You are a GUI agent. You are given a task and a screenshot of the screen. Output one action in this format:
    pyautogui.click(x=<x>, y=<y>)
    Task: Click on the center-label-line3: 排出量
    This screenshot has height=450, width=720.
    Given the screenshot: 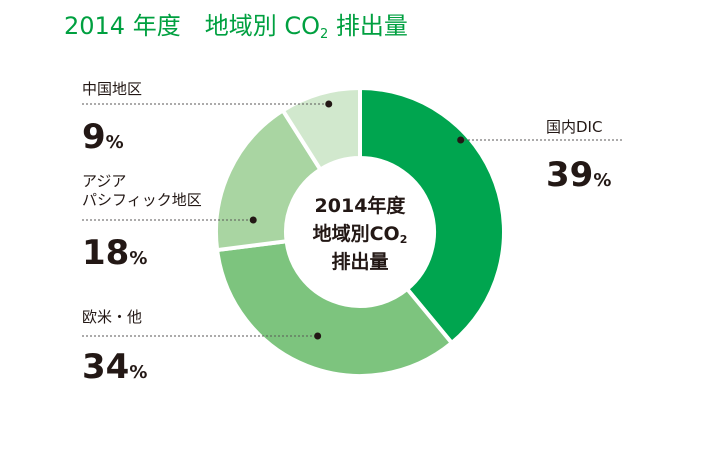 What is the action you would take?
    pyautogui.click(x=359, y=261)
    